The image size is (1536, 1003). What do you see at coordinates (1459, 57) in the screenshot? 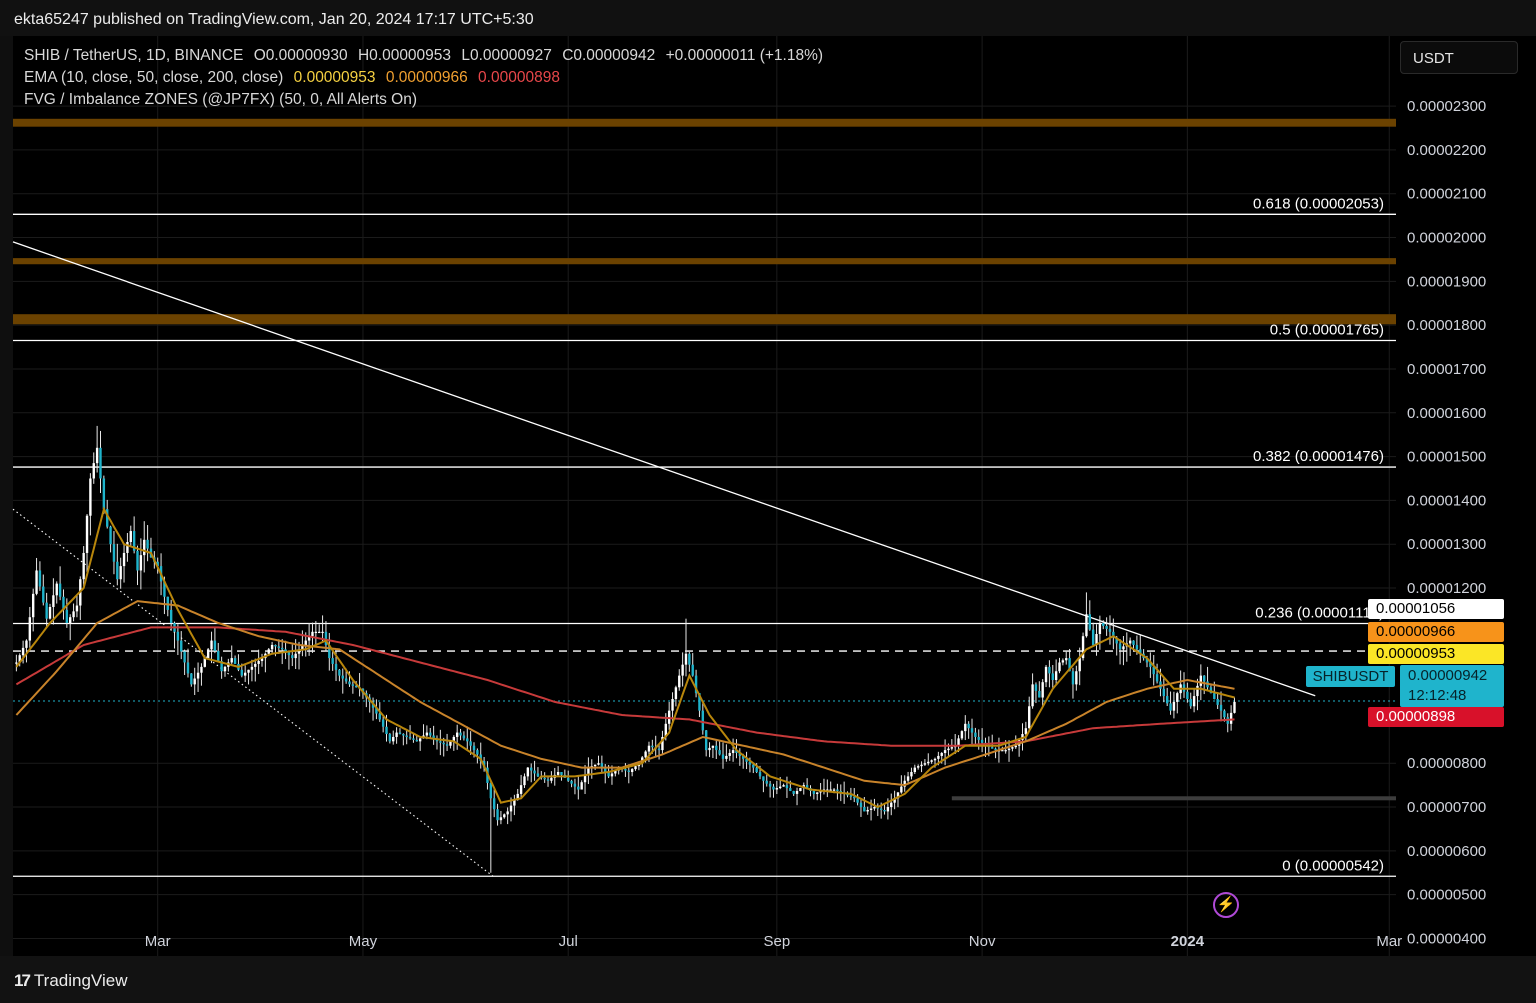
I see `currency-selector-button: USDT` at bounding box center [1459, 57].